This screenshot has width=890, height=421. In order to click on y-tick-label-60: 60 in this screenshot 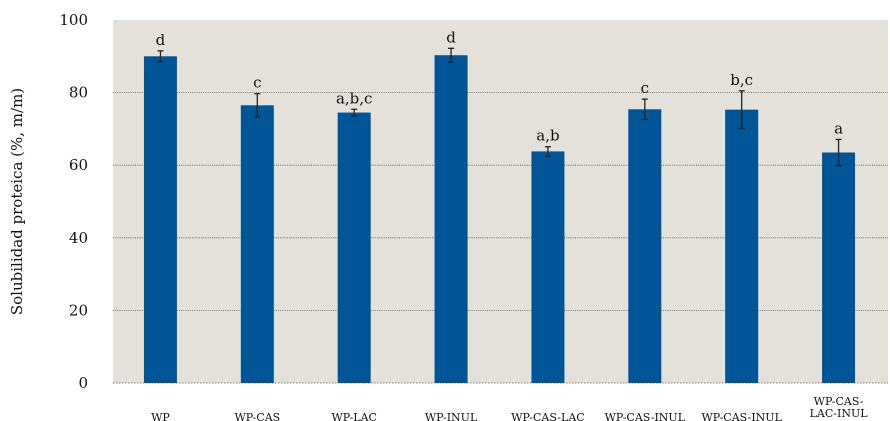, I will do `click(78, 165)`.